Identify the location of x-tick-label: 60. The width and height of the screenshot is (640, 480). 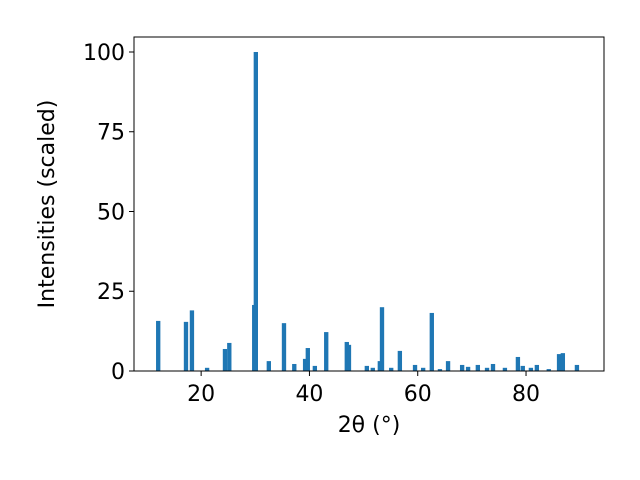
(418, 394).